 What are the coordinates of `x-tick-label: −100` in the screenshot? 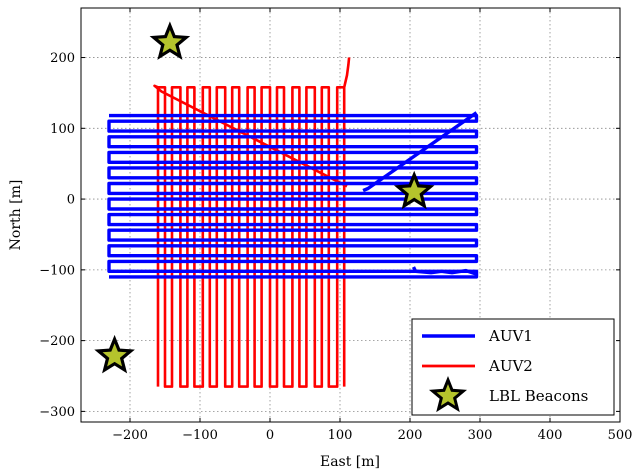 It's located at (200, 435).